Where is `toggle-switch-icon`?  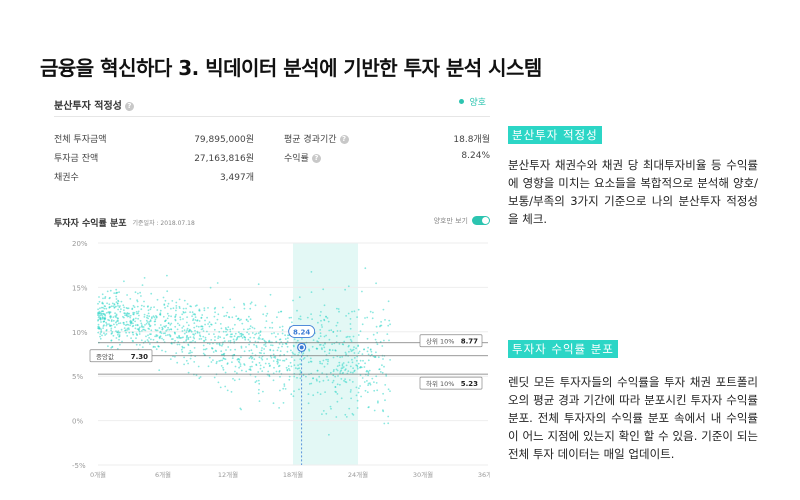 toggle-switch-icon is located at coordinates (481, 220).